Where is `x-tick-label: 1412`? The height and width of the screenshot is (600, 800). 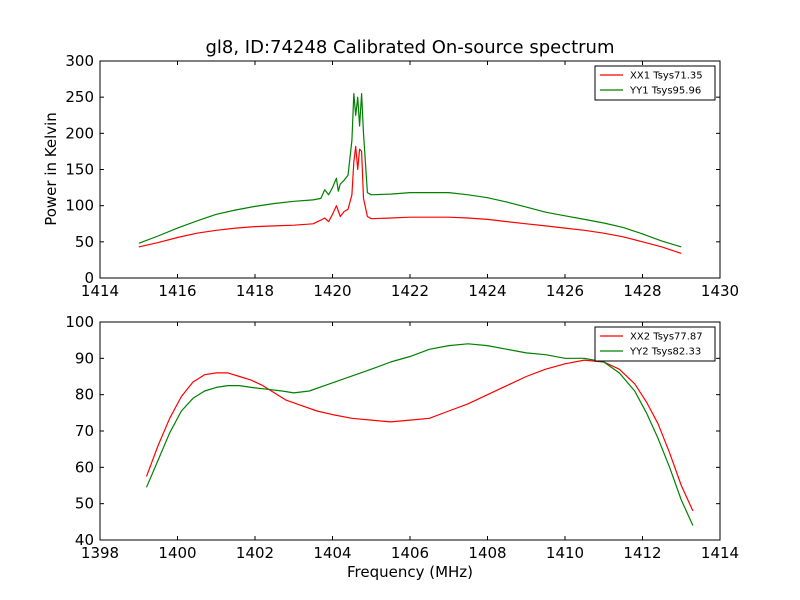
x-tick-label: 1412 is located at coordinates (642, 553).